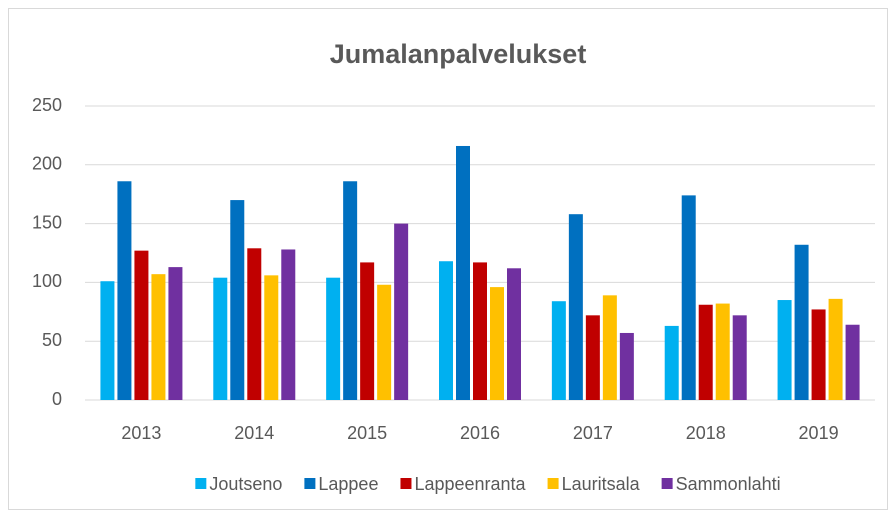  Describe the element at coordinates (819, 433) in the screenshot. I see `x-tick-label: 2019` at that location.